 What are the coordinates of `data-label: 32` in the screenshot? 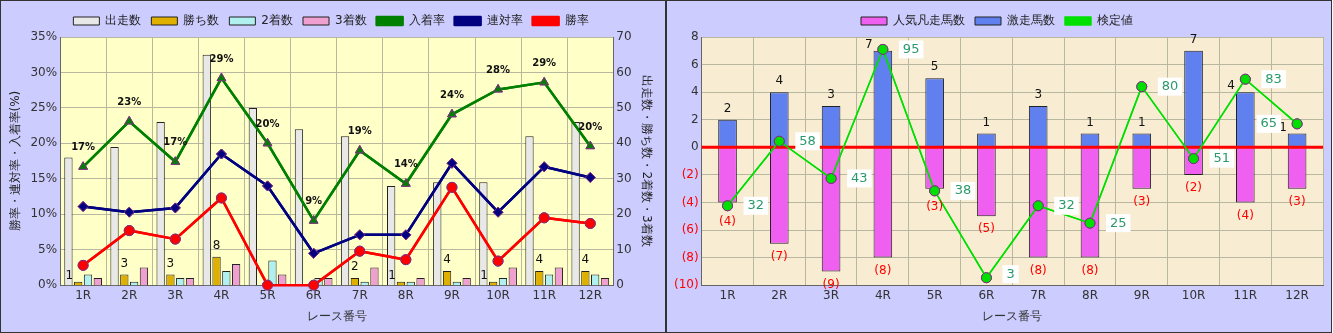 It's located at (756, 205).